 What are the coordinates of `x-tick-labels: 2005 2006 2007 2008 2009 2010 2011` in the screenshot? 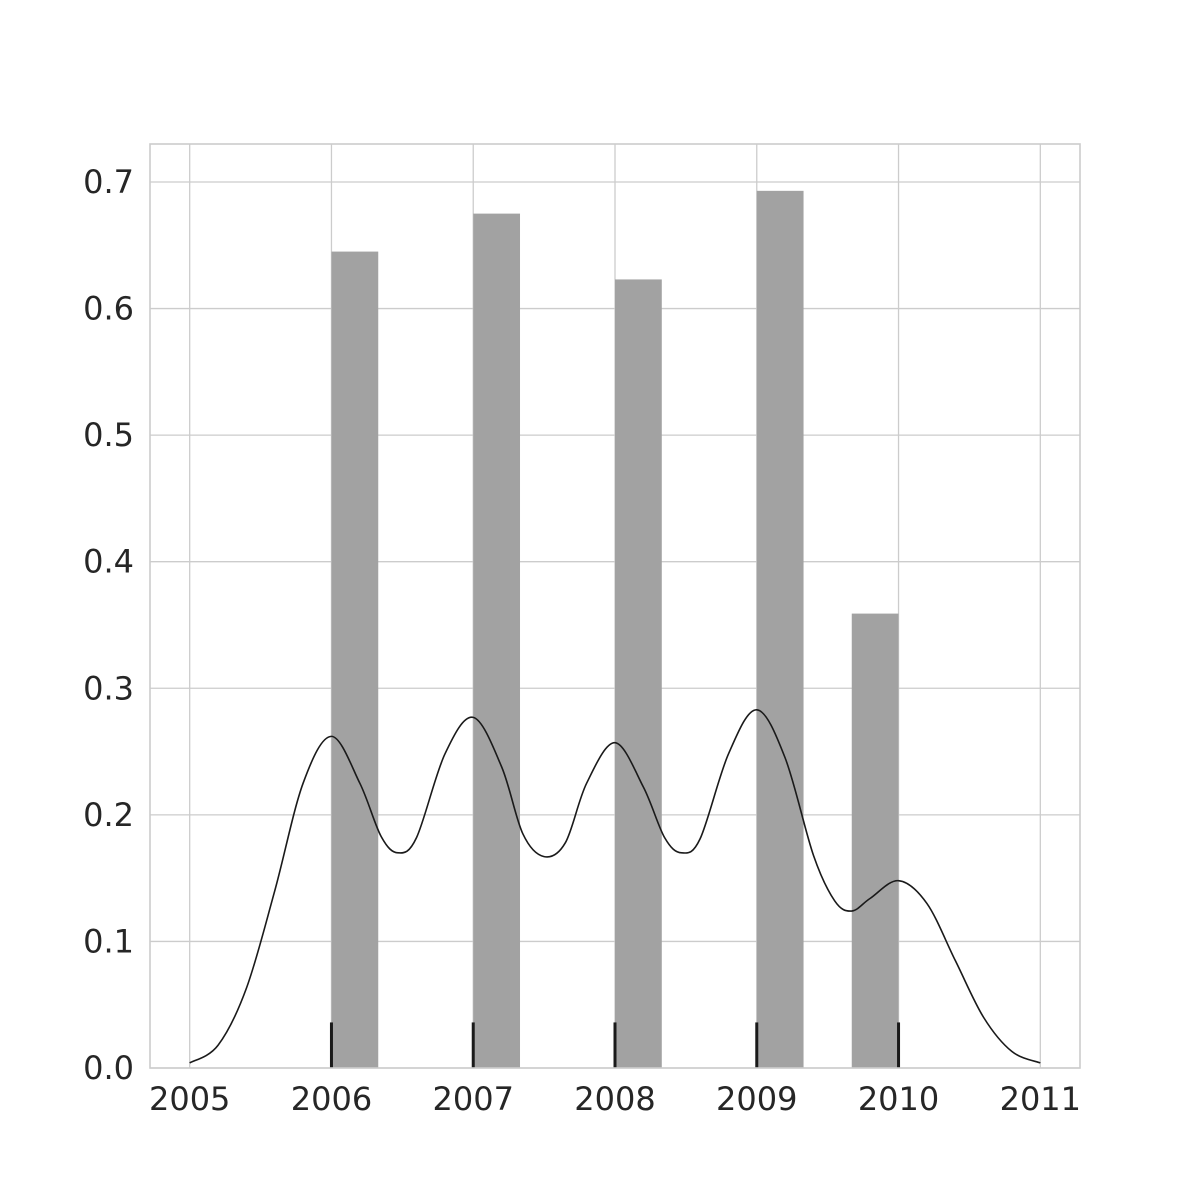 It's located at (615, 1099).